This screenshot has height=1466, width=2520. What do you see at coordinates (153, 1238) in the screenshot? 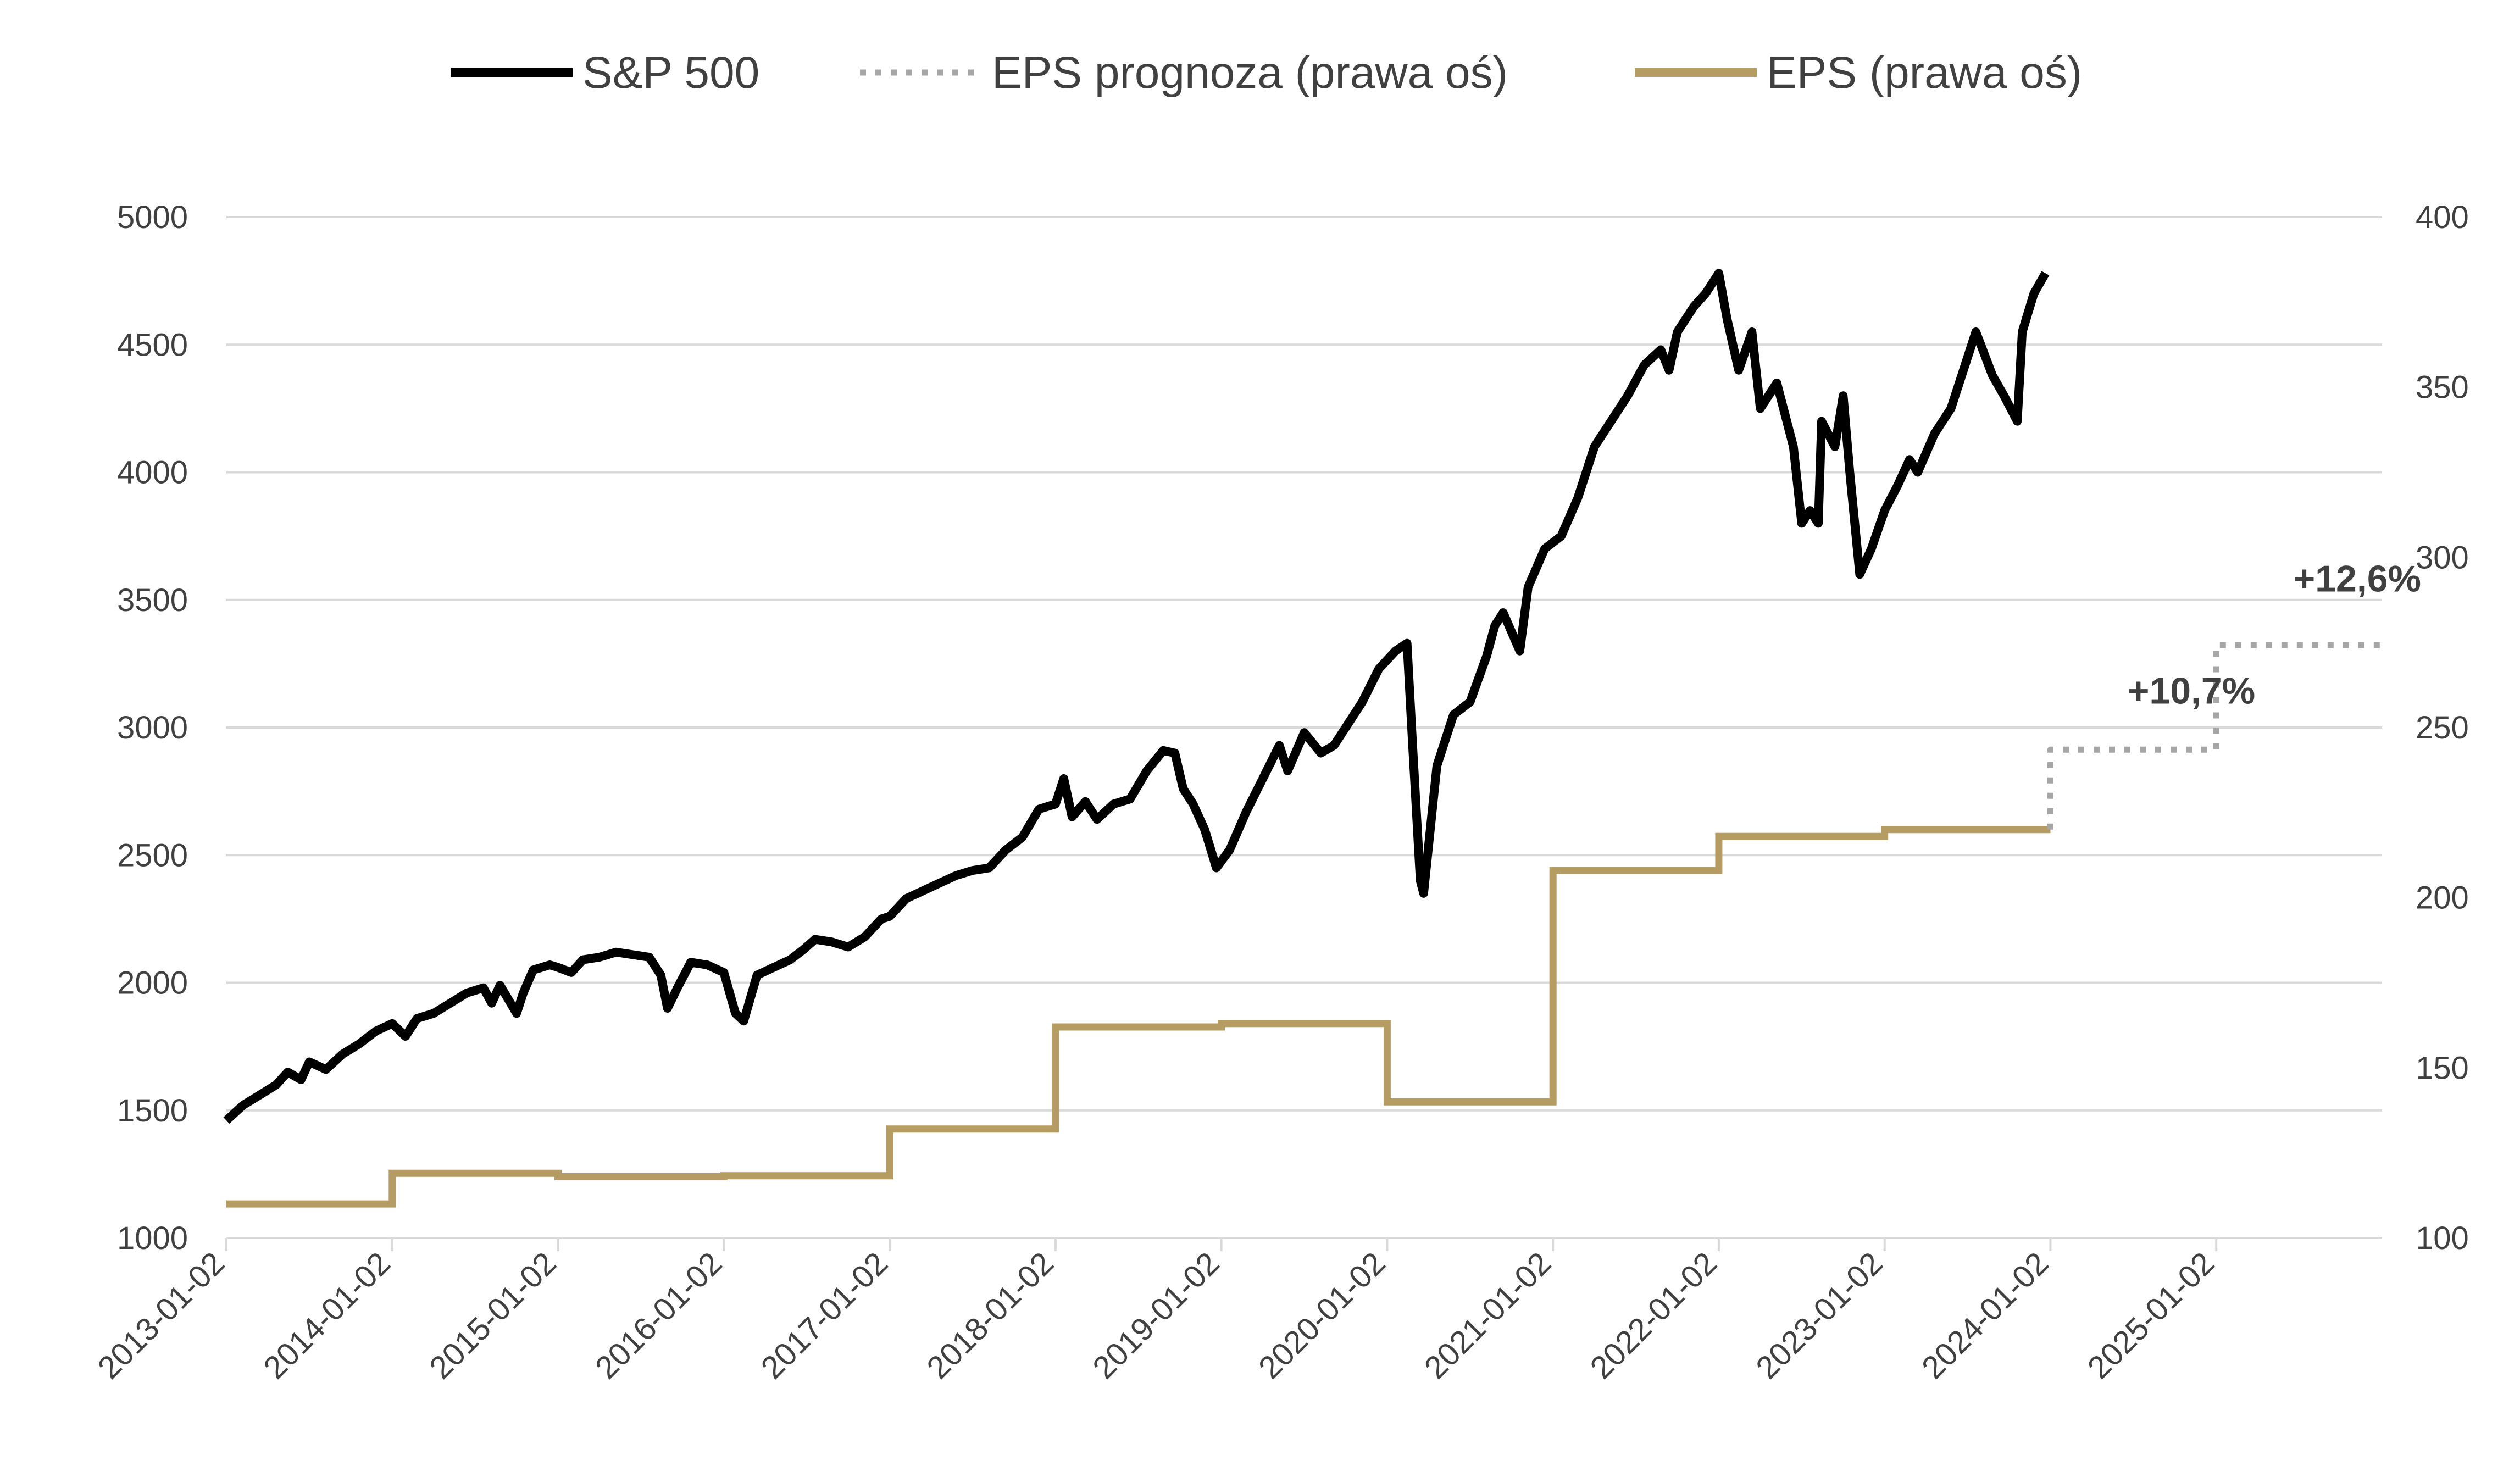
I see `y-left-tick-label: 1000` at bounding box center [153, 1238].